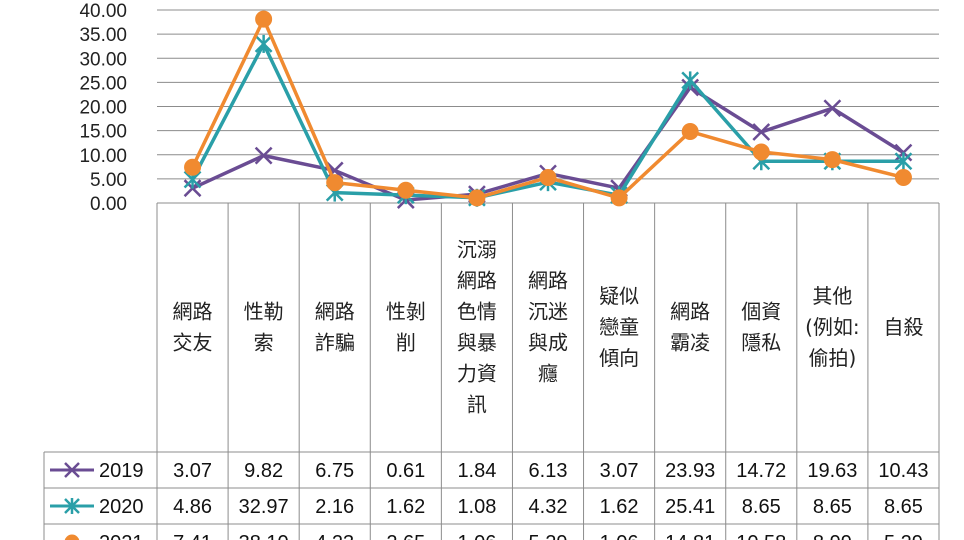 The height and width of the screenshot is (540, 964). Describe the element at coordinates (761, 471) in the screenshot. I see `table-cell-value: 14.72` at that location.